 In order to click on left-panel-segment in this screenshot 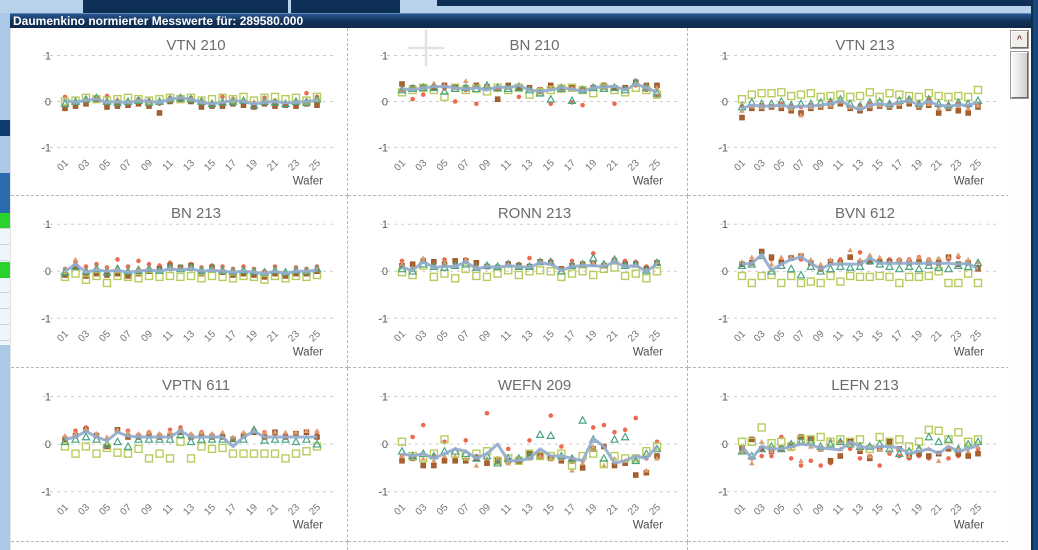, I will do `click(5, 193)`.